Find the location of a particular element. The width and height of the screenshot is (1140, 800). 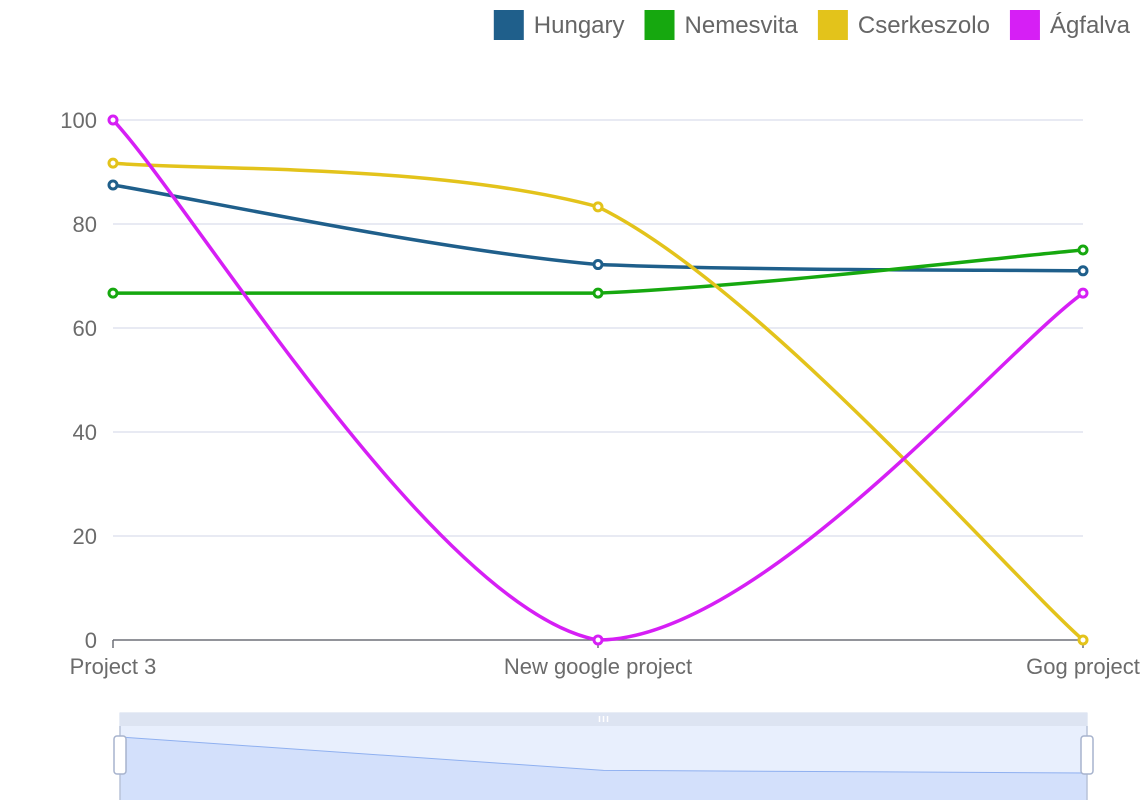

y-axis-labels: 0 20 40 60 80 100 is located at coordinates (78, 380).